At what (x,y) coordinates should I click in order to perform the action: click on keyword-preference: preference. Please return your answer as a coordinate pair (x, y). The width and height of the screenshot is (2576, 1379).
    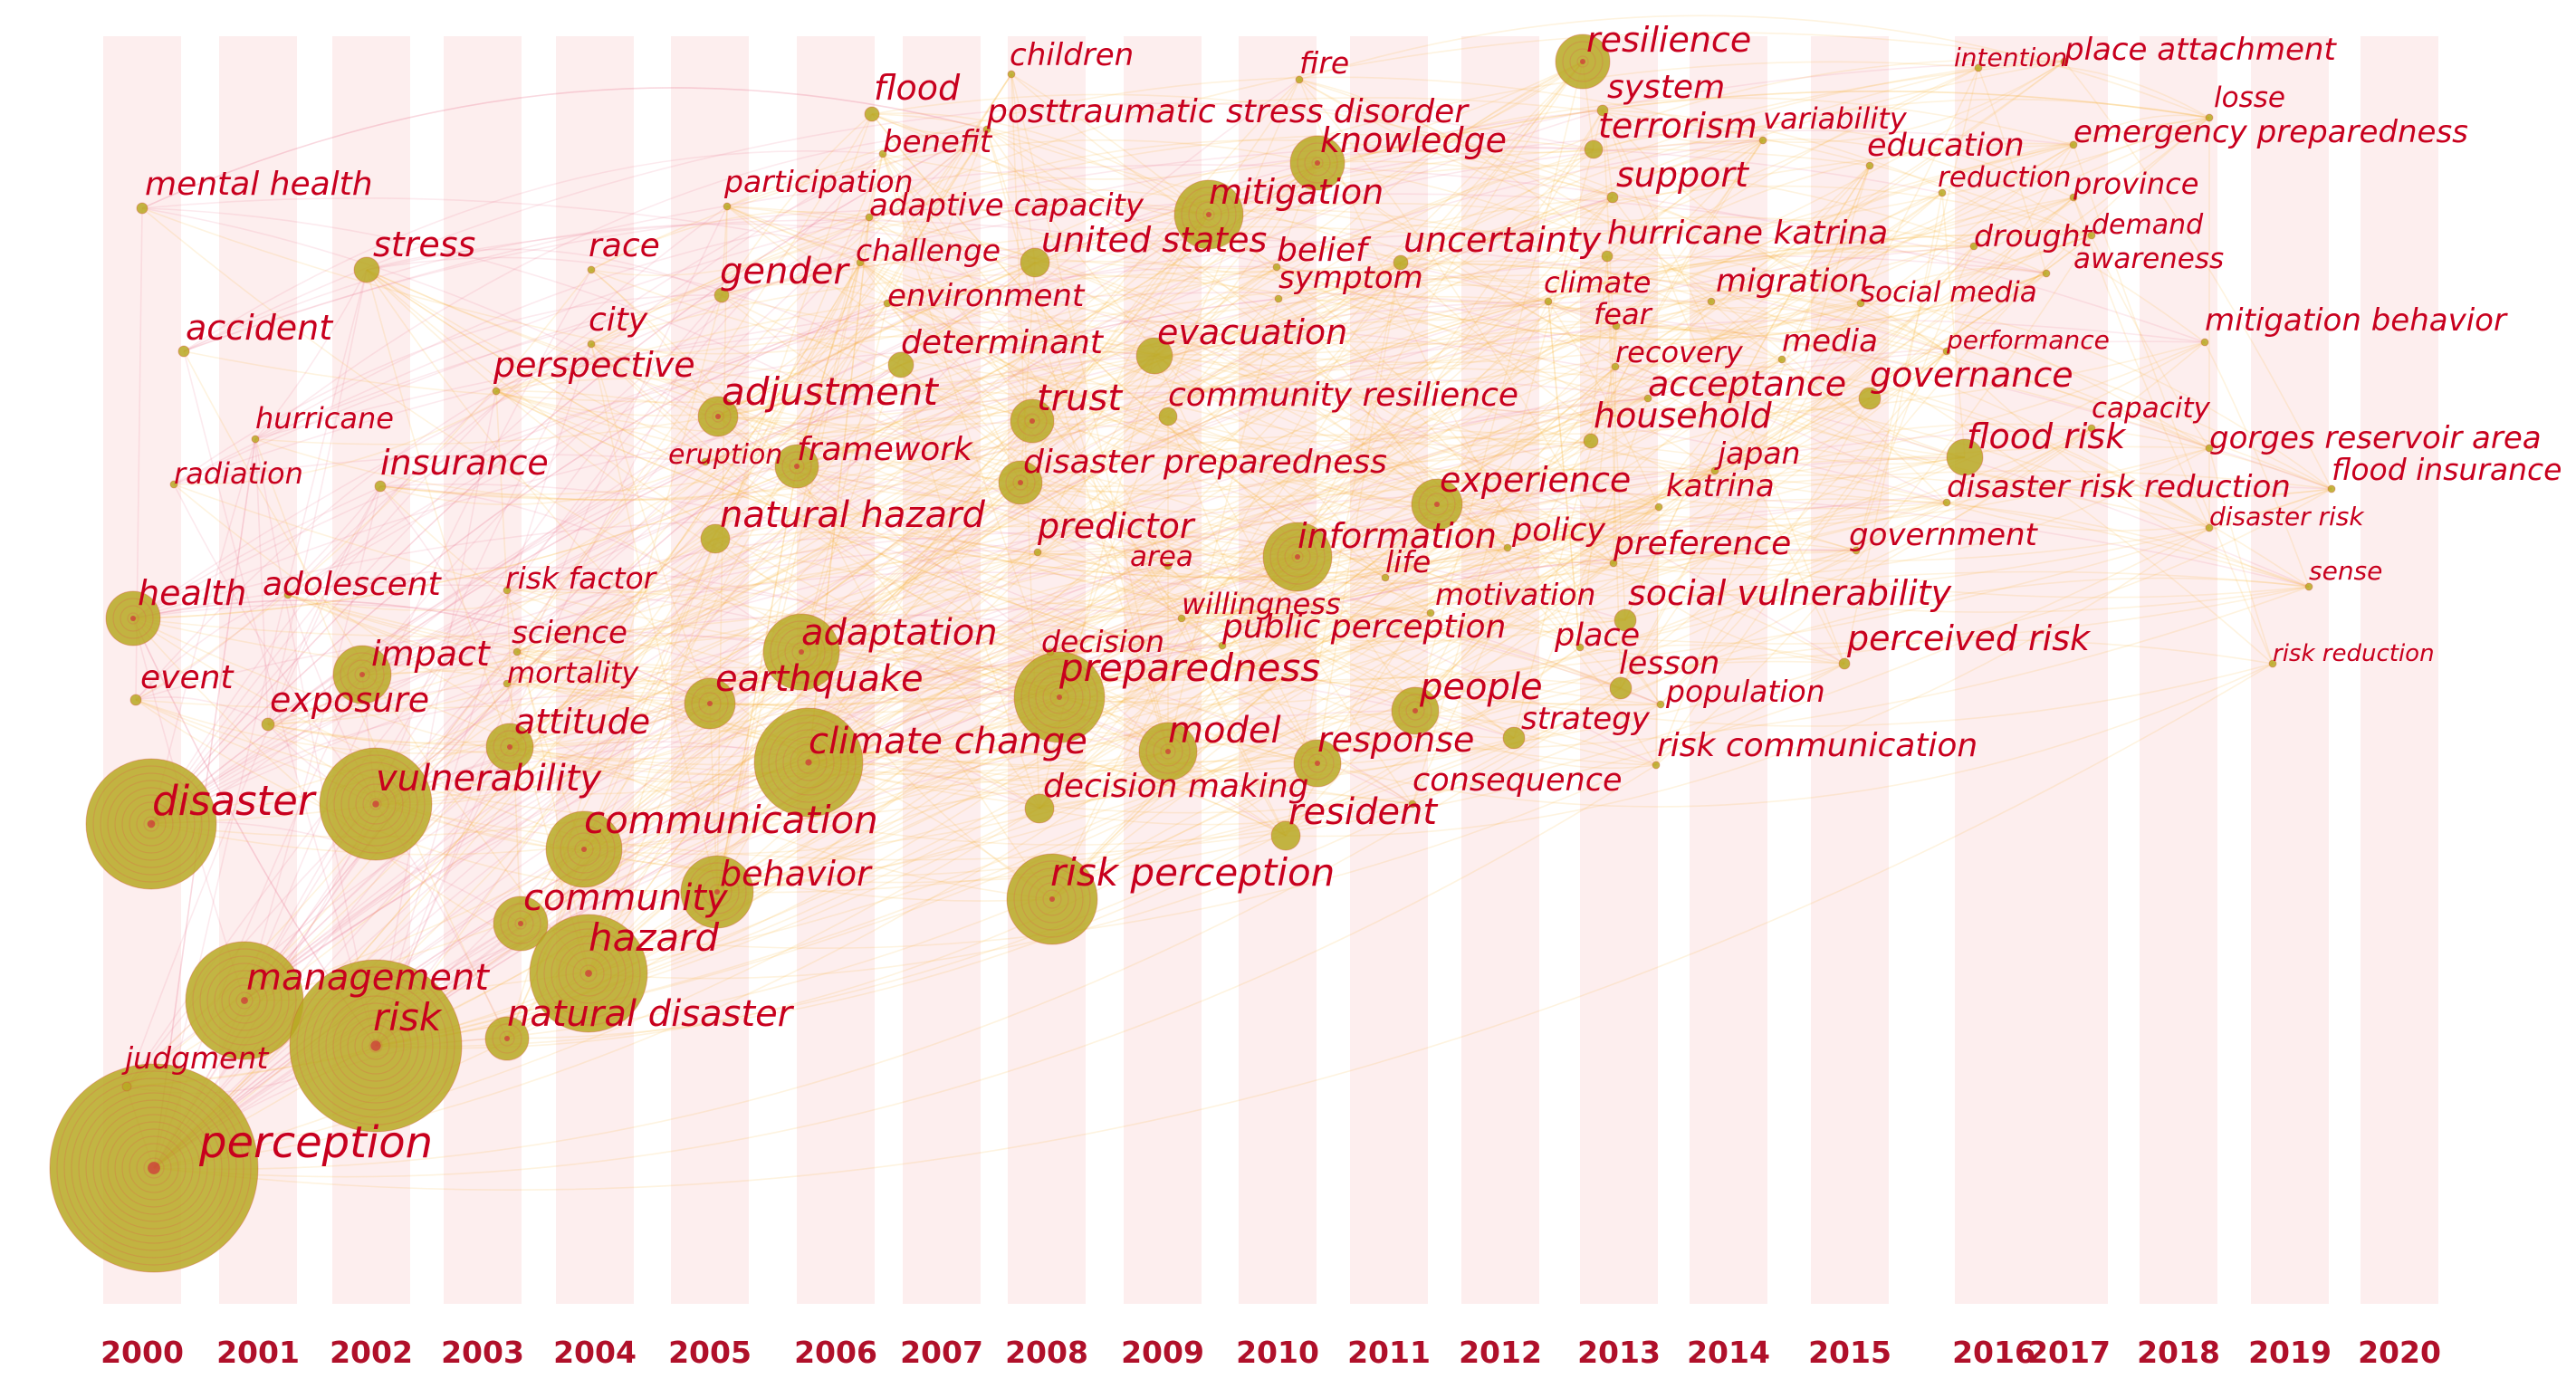
    Looking at the image, I should click on (1702, 543).